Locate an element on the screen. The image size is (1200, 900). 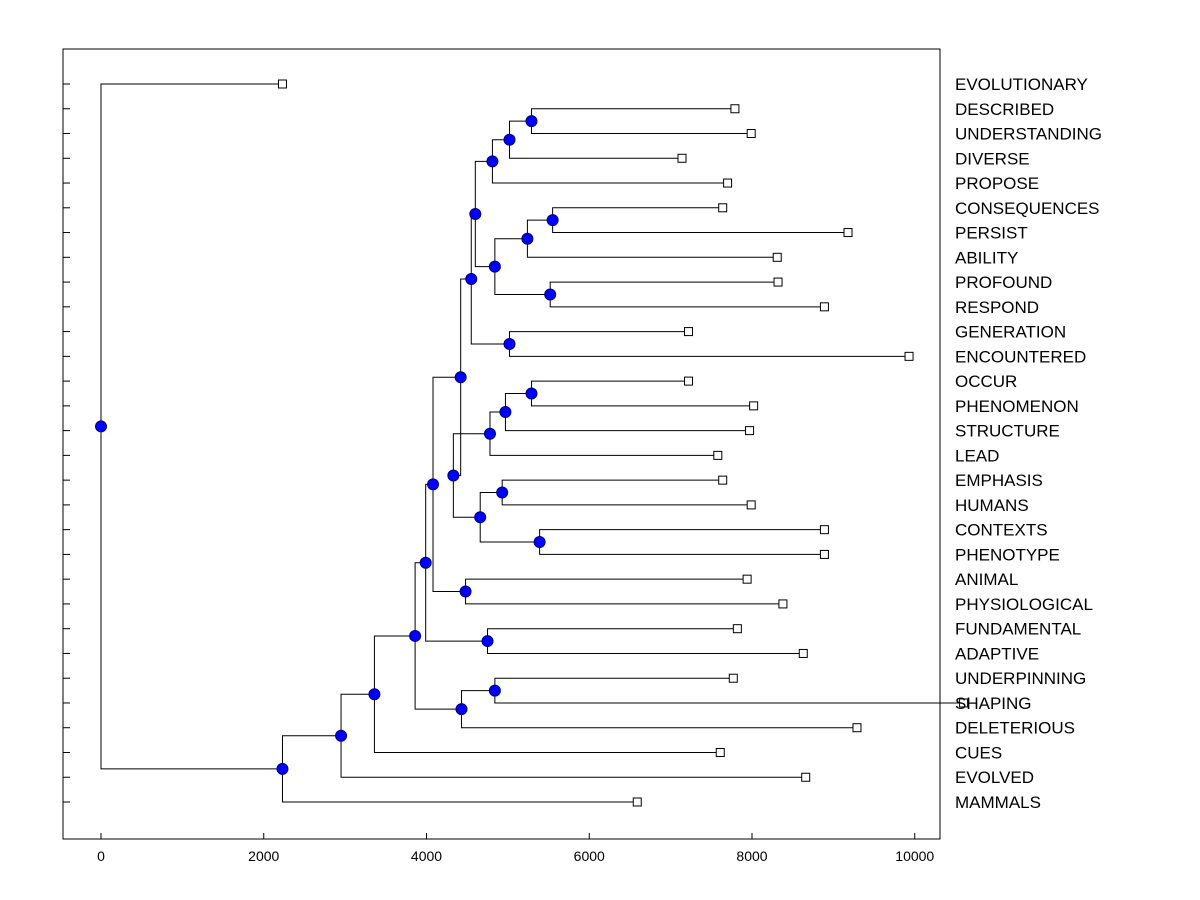
link-m4 is located at coordinates (700, 220).